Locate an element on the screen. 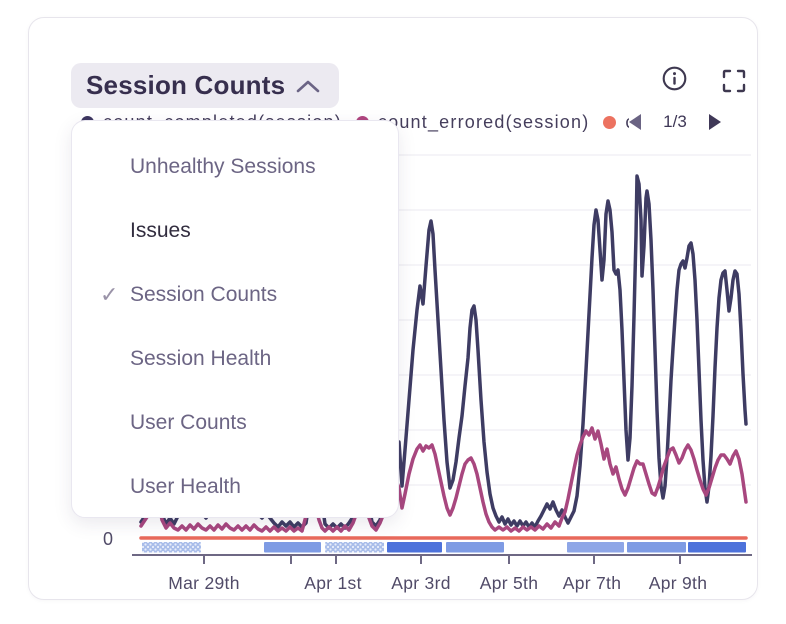 This screenshot has height=624, width=786. dropdown-item-session-counts: ✓ Session Counts is located at coordinates (235, 295).